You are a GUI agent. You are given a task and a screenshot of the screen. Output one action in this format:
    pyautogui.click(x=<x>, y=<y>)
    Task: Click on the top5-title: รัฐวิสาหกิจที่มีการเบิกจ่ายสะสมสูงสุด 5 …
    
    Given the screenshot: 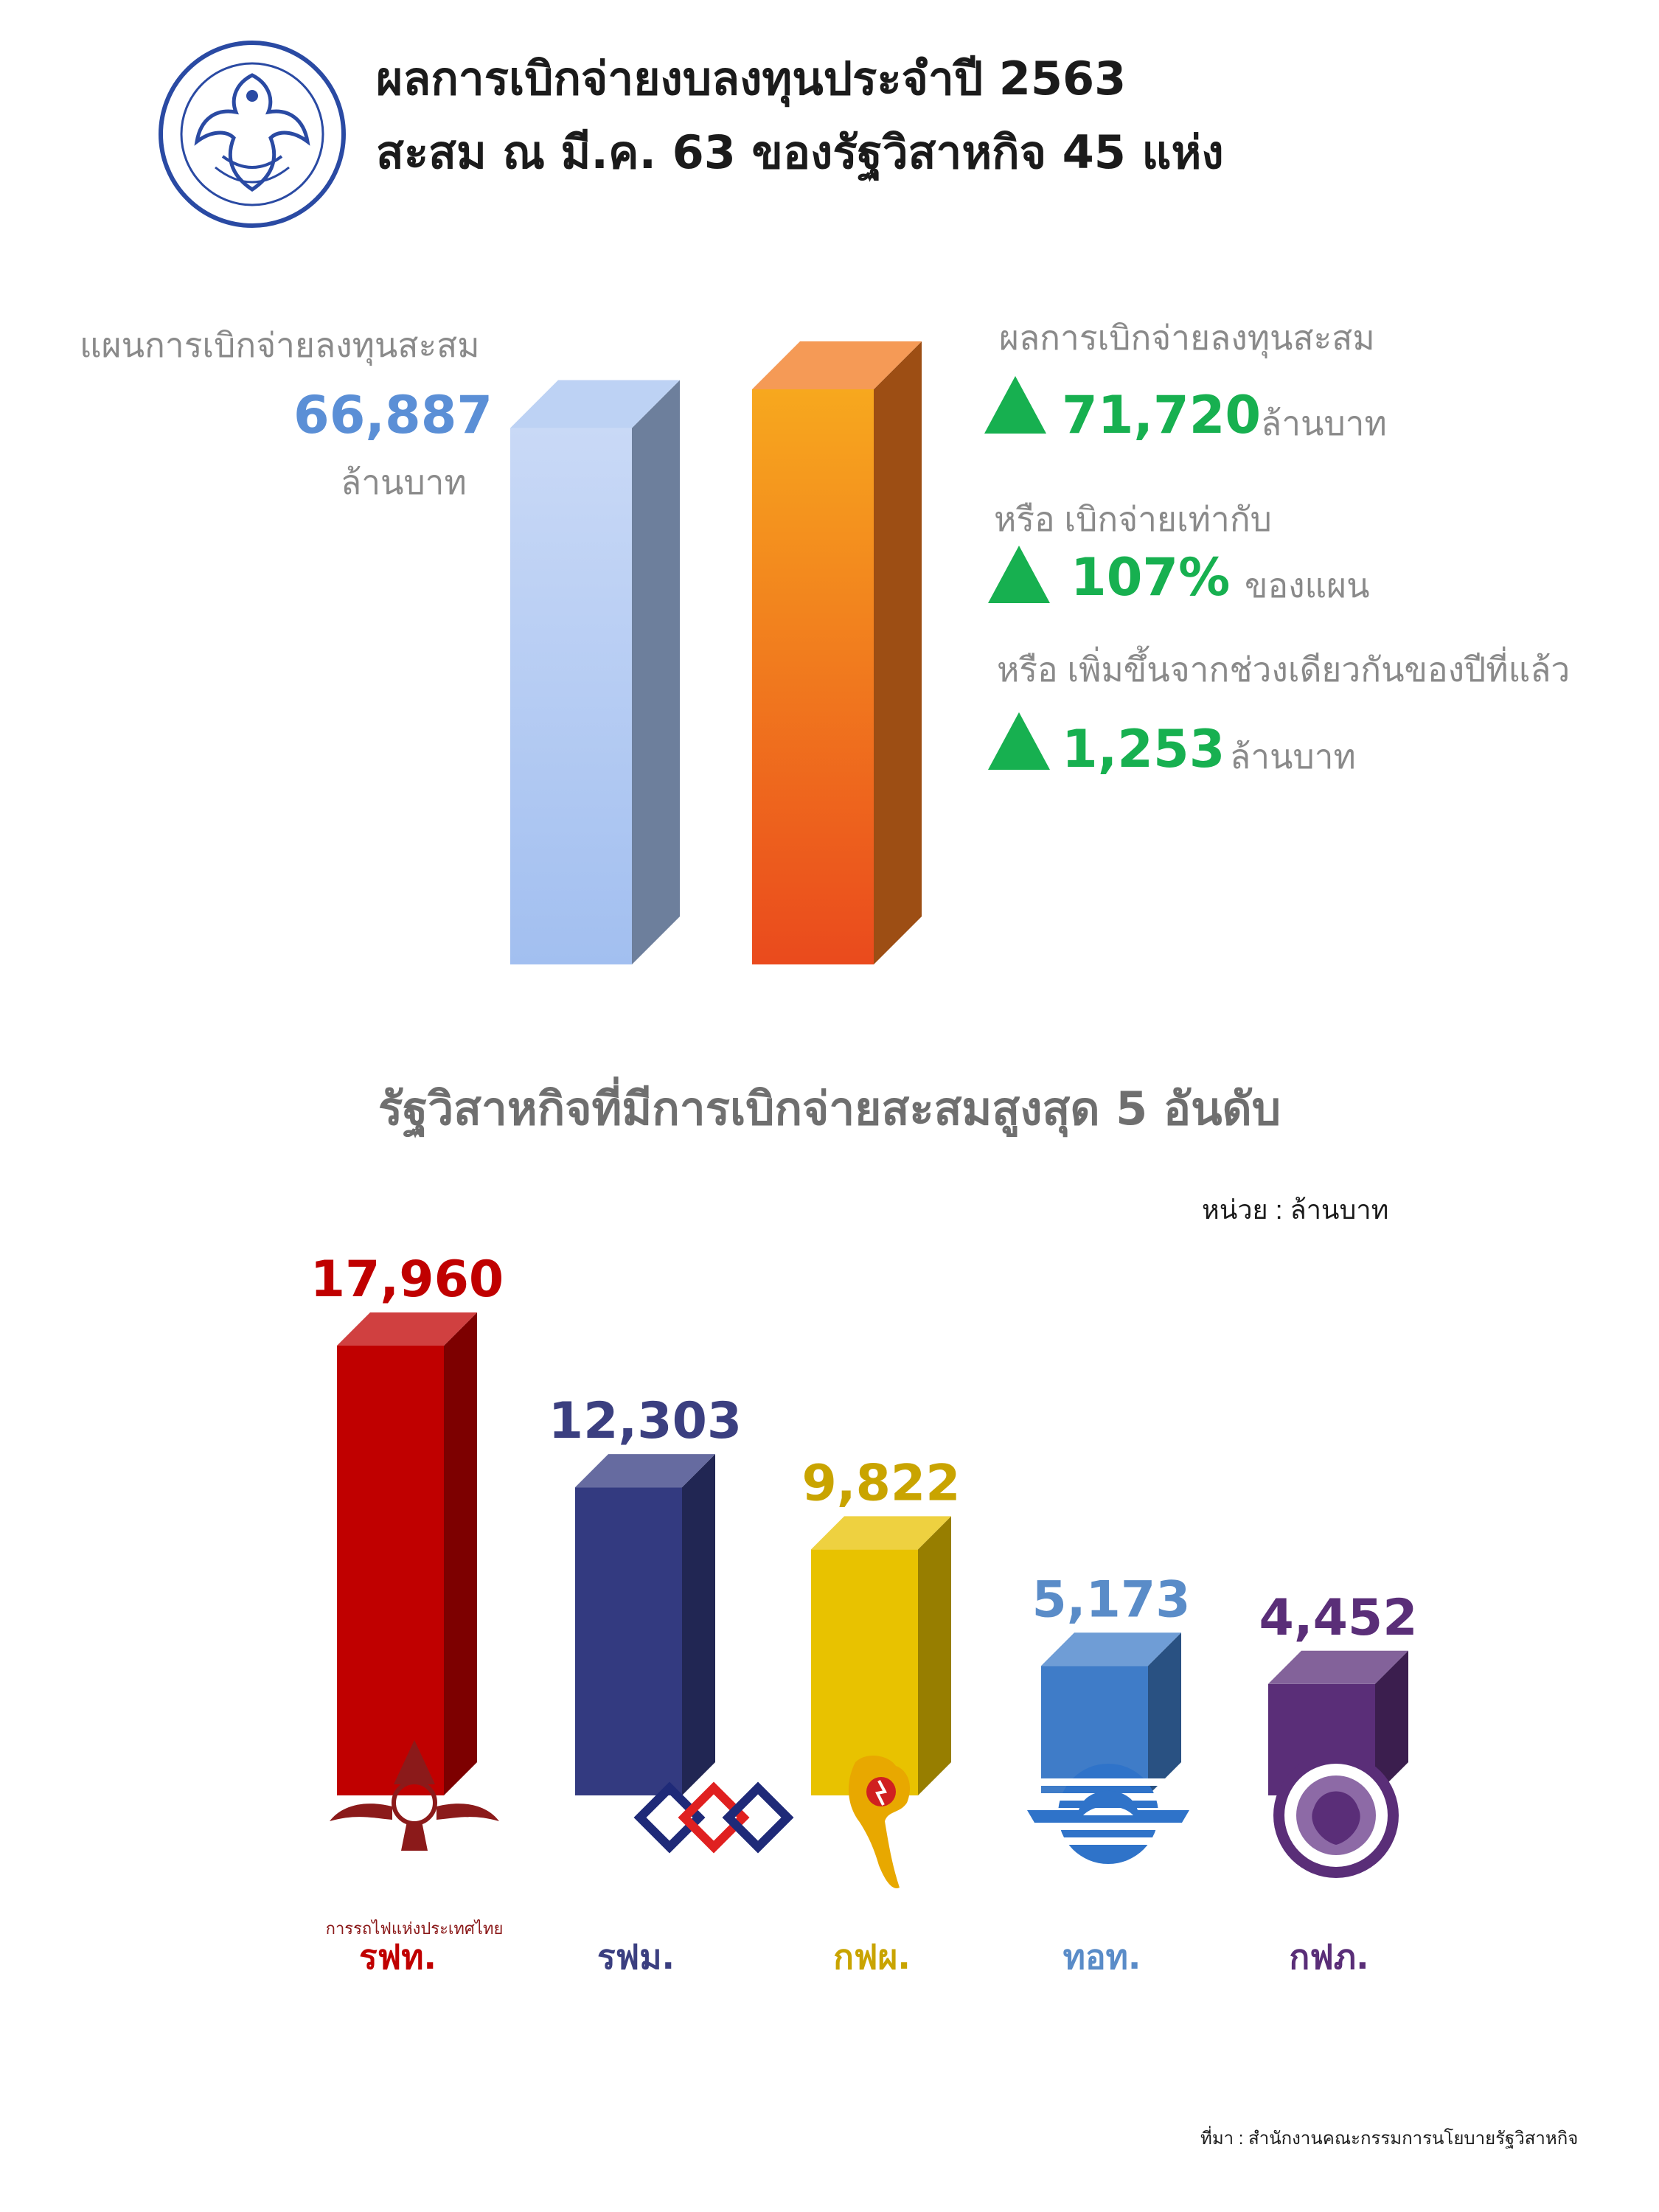 What is the action you would take?
    pyautogui.click(x=829, y=1108)
    